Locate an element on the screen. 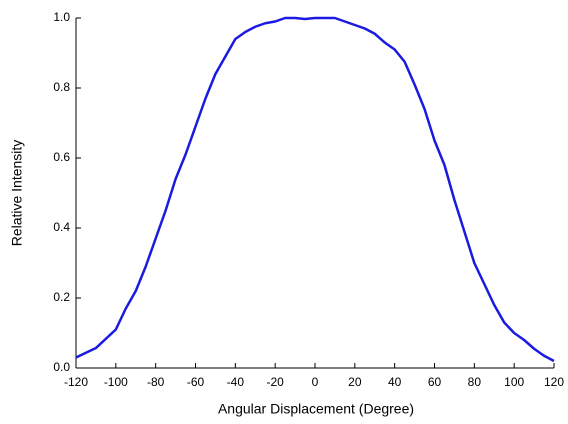 Image resolution: width=568 pixels, height=424 pixels. x-tick-label: 20 is located at coordinates (355, 382).